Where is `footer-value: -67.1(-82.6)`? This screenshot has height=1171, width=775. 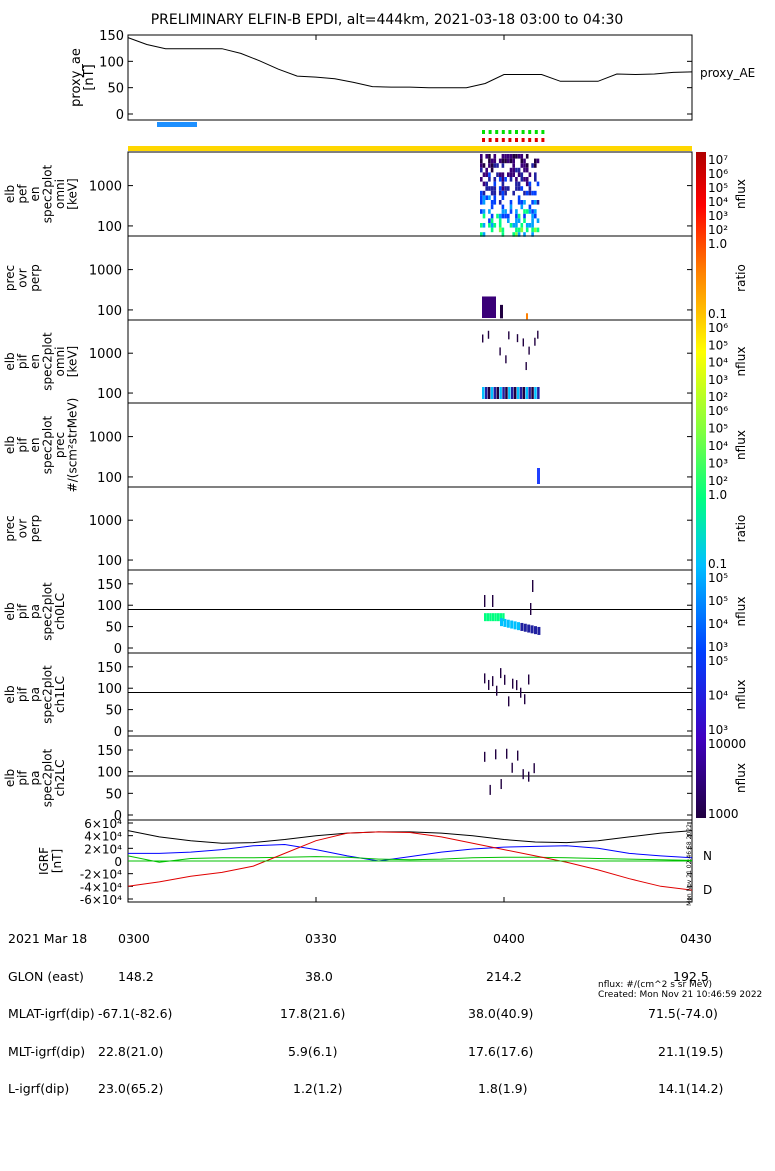 footer-value: -67.1(-82.6) is located at coordinates (135, 1013).